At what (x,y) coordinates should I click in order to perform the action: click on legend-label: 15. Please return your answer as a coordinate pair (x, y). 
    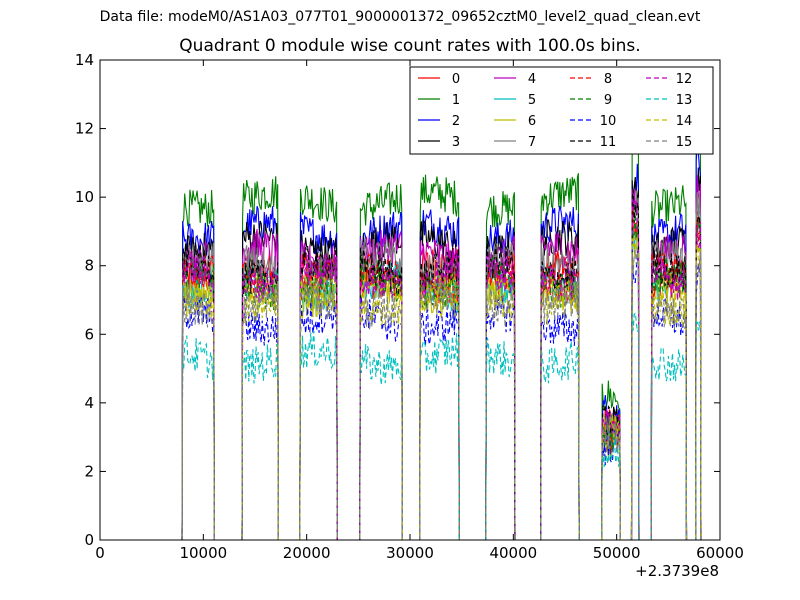
    Looking at the image, I should click on (684, 142).